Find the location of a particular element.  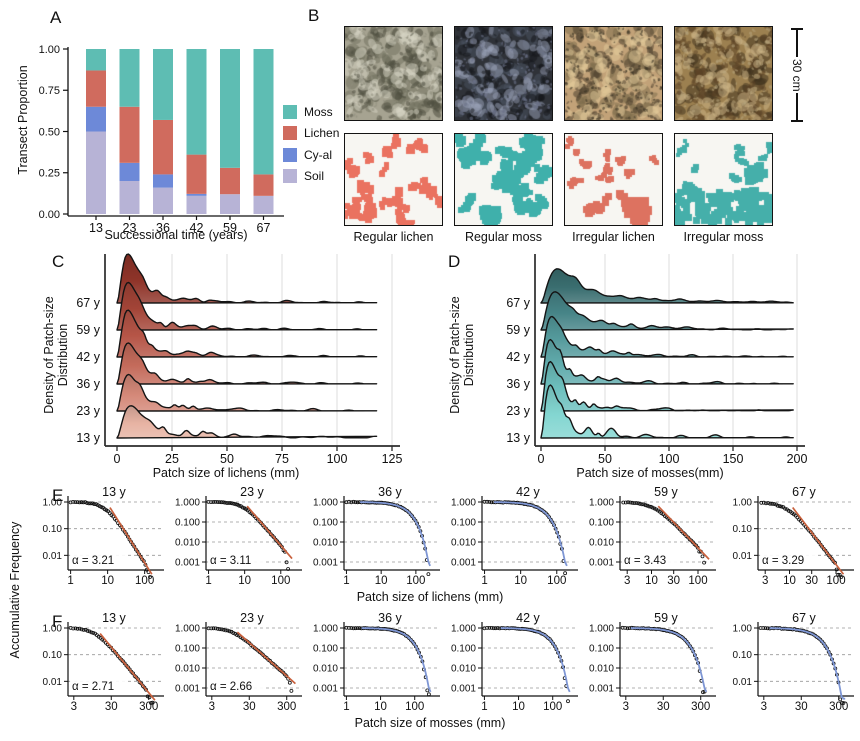

svg-text: 67 is located at coordinates (264, 228).